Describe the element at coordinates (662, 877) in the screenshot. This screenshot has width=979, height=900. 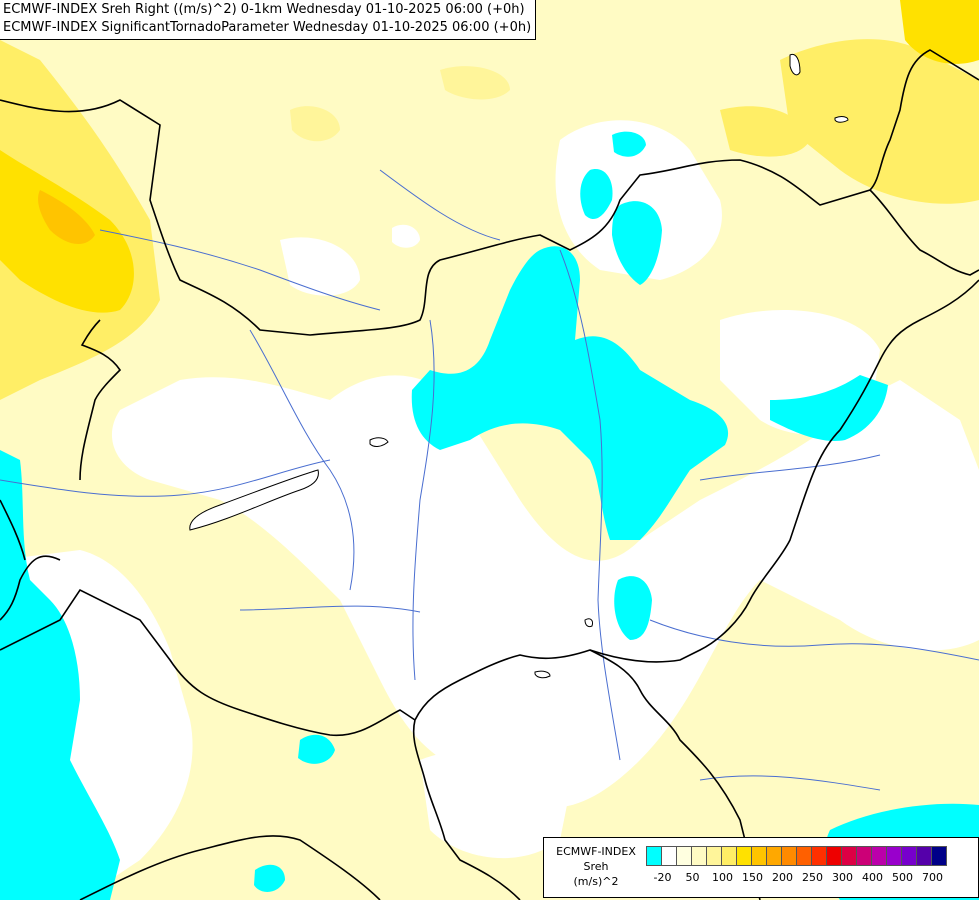
I see `legend-tick-label: -20` at that location.